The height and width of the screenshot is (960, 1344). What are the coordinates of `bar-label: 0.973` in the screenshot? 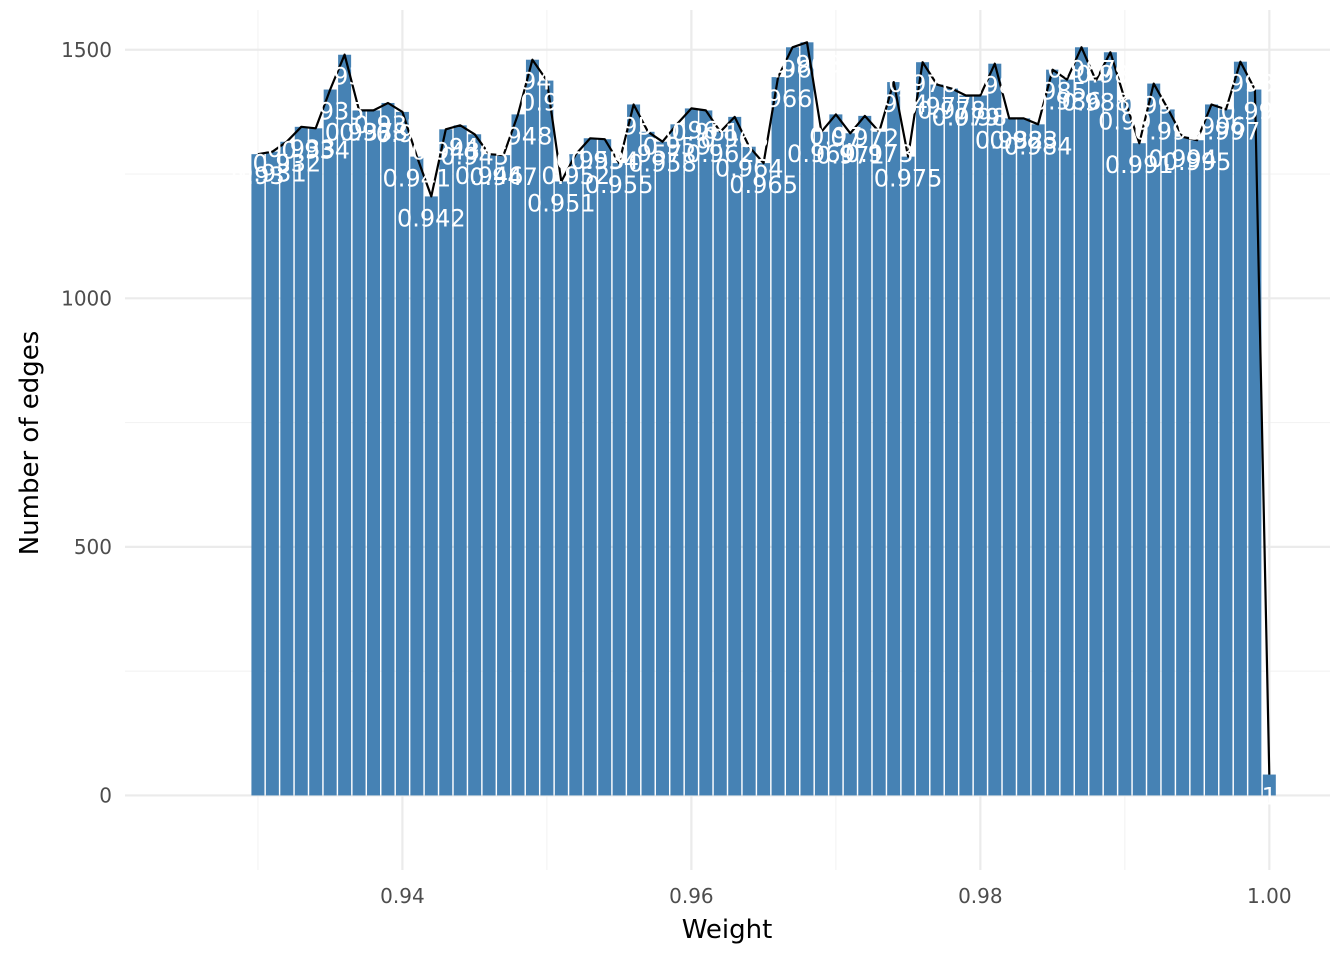 It's located at (879, 154).